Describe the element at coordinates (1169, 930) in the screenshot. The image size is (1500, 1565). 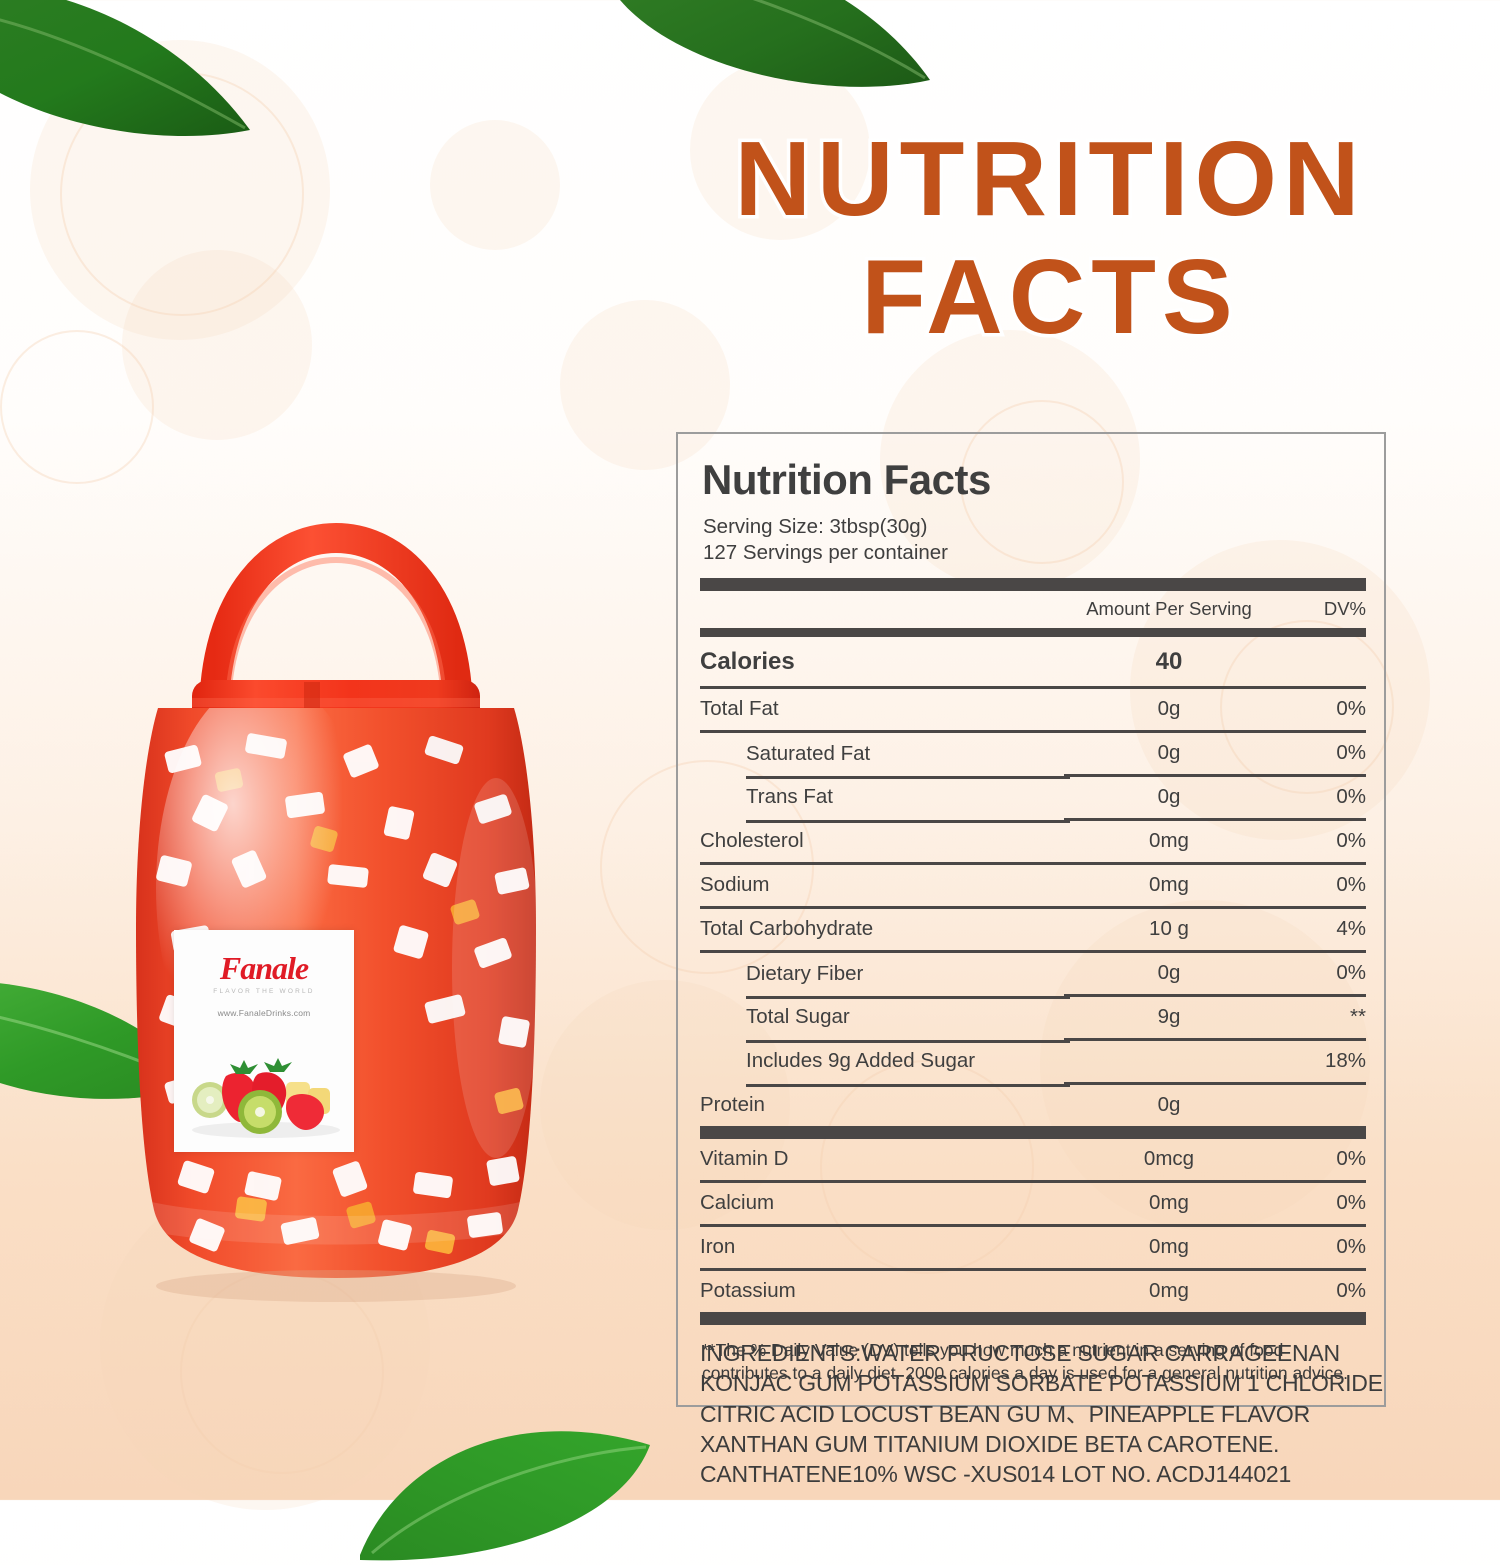
I see `nutrient-amount: 10 g` at that location.